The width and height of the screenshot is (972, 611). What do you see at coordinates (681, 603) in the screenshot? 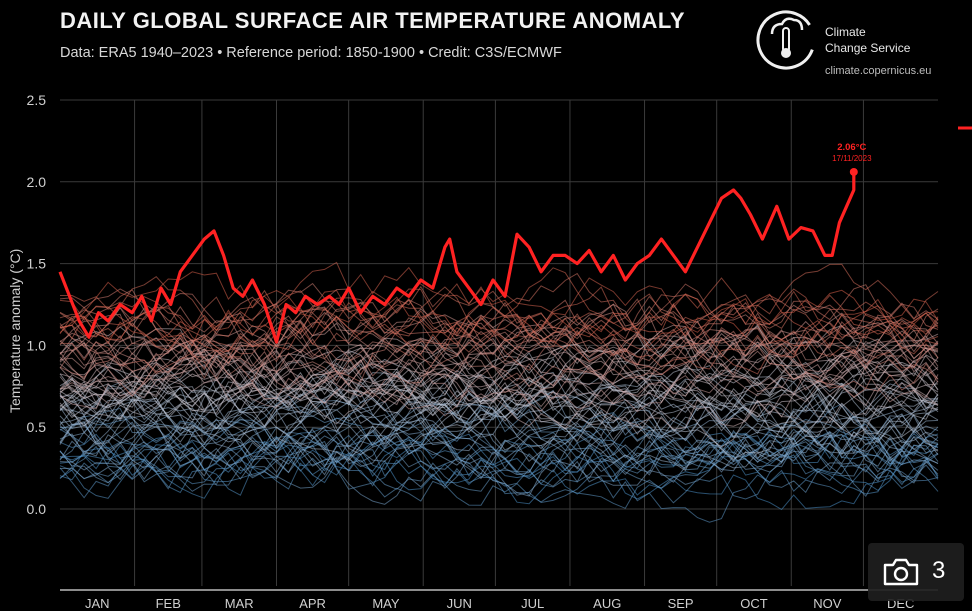
I see `x-tick-label: SEP` at bounding box center [681, 603].